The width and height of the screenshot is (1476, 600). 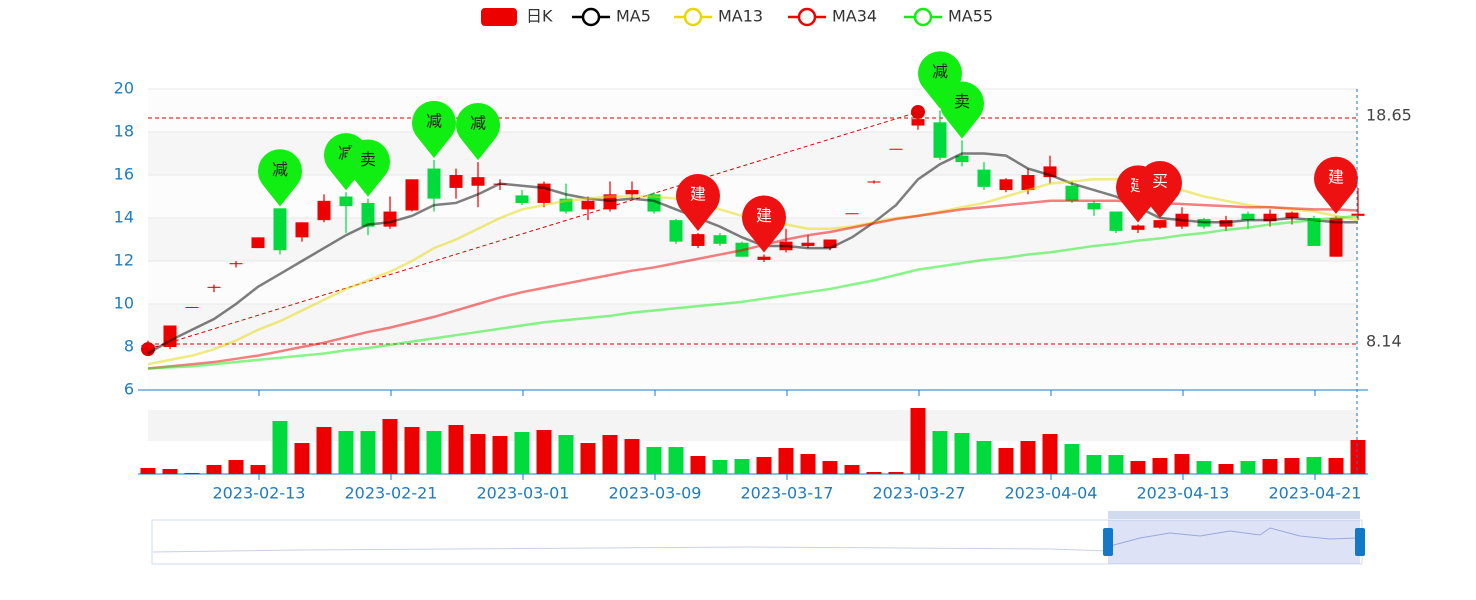 I want to click on zoom-handle-left, so click(x=1108, y=542).